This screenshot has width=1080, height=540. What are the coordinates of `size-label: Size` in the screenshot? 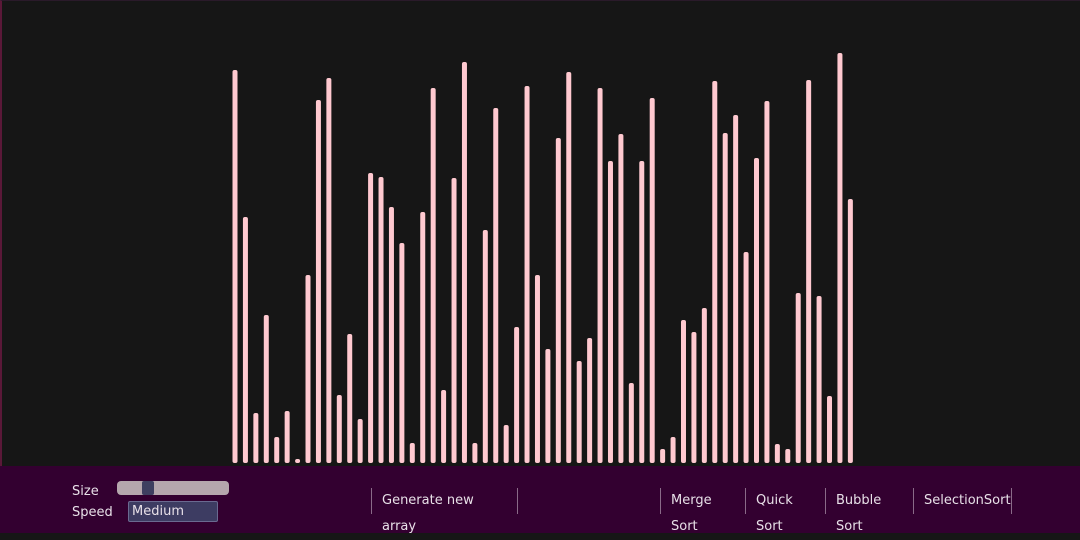 It's located at (85, 491).